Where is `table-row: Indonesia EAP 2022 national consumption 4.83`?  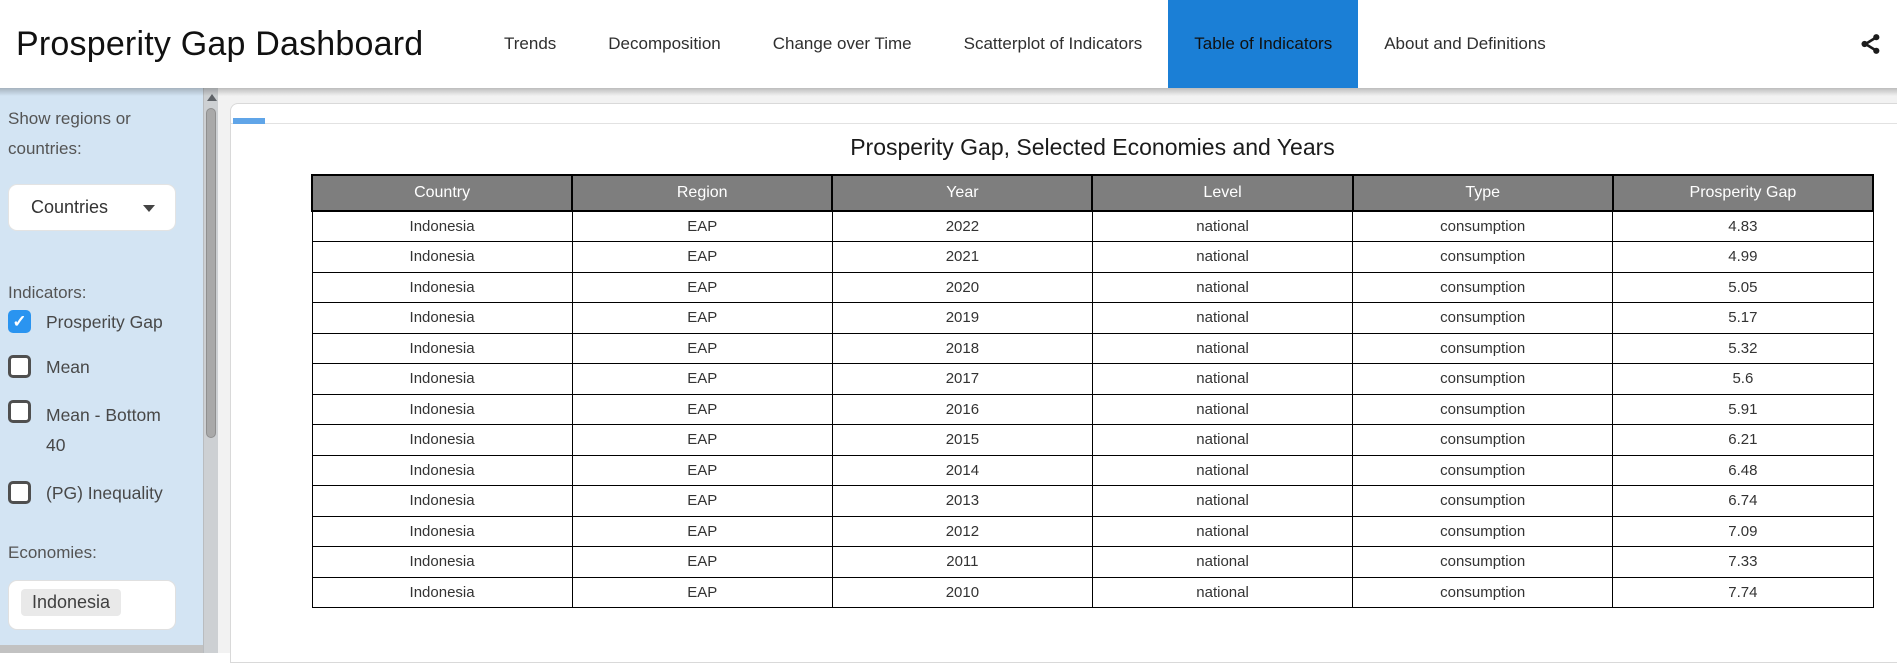 table-row: Indonesia EAP 2022 national consumption 4.83 is located at coordinates (1092, 226).